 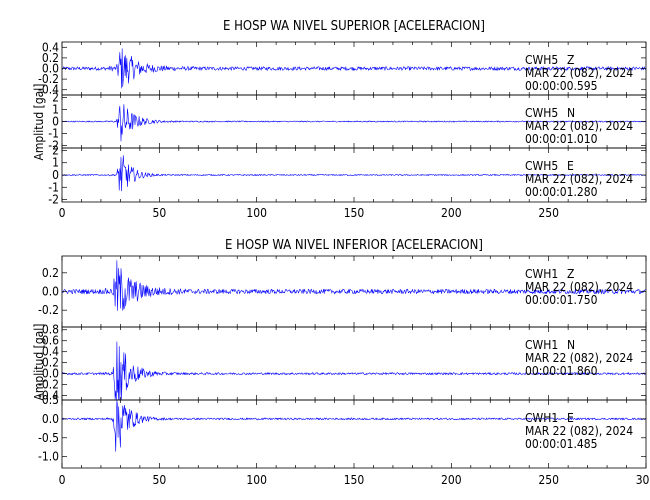 I want to click on y-tick-label: -0.5, so click(x=48, y=438).